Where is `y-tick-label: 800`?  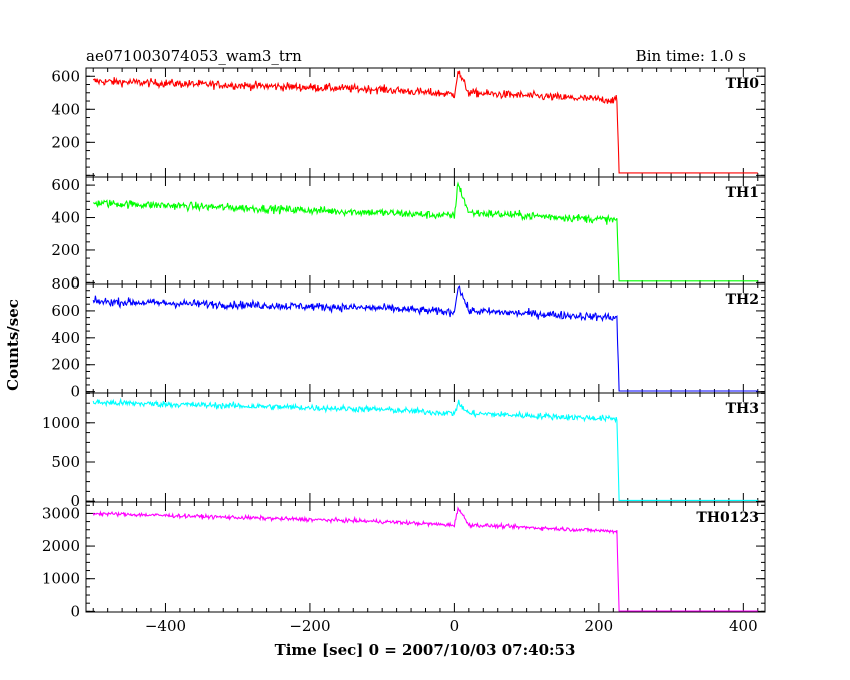 y-tick-label: 800 is located at coordinates (65, 284).